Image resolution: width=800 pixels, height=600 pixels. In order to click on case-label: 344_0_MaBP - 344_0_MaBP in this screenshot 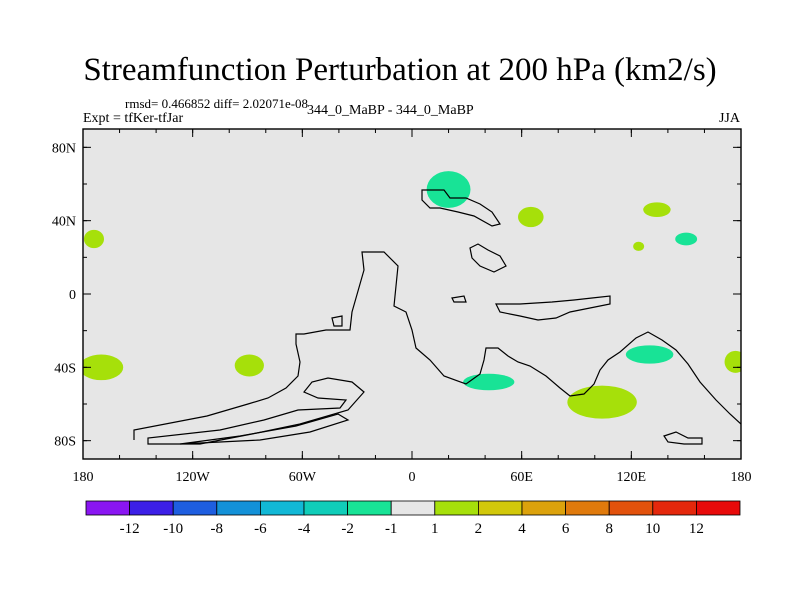, I will do `click(390, 110)`.